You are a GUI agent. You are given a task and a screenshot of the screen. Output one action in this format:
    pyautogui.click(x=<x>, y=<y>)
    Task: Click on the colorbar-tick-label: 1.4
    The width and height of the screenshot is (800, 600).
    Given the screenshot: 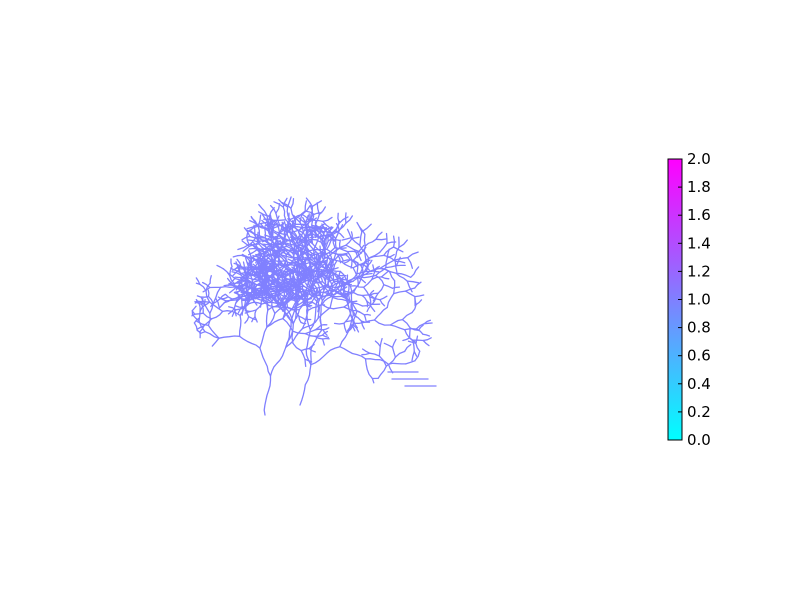 What is the action you would take?
    pyautogui.click(x=699, y=243)
    